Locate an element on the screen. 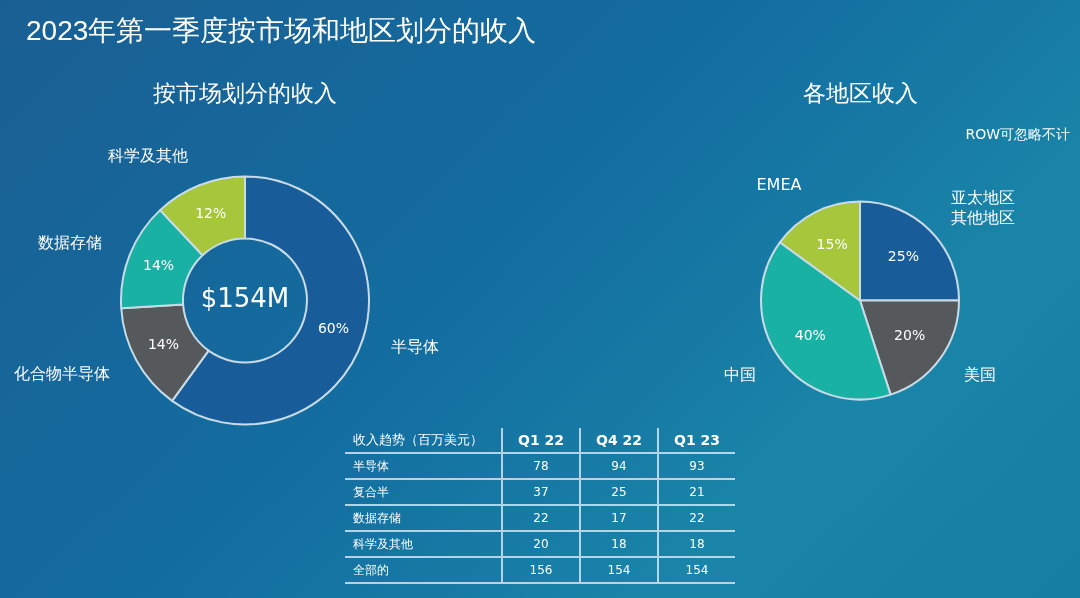 This screenshot has height=598, width=1080. data-label: 25% is located at coordinates (903, 255).